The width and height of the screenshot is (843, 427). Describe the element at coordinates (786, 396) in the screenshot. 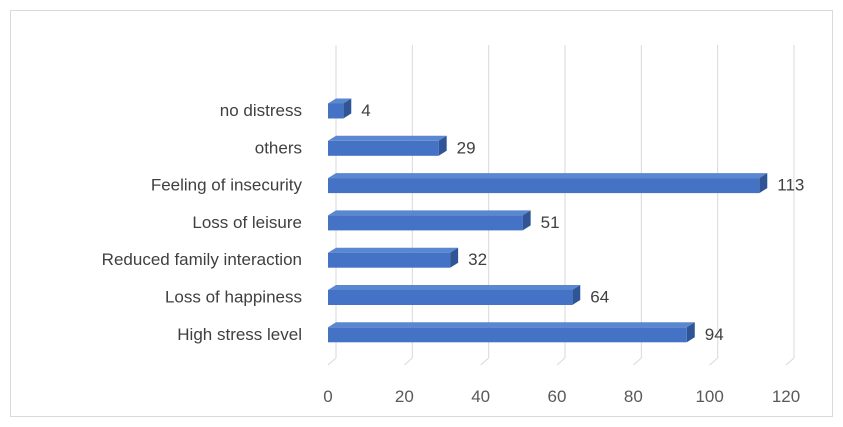

I see `x-tick-label: 120` at that location.